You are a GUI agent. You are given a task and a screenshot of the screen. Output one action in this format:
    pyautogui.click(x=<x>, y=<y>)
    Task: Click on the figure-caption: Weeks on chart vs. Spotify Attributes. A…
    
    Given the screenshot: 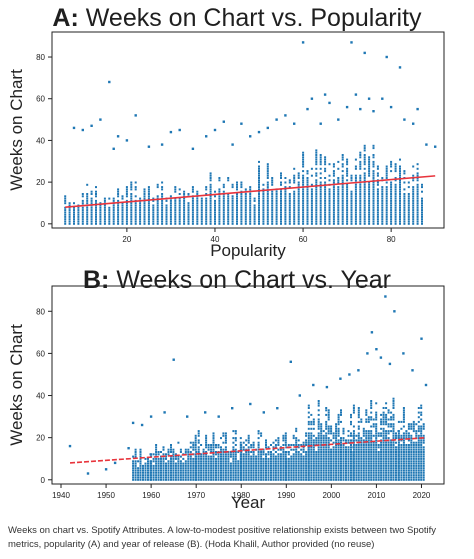 What is the action you would take?
    pyautogui.click(x=222, y=537)
    